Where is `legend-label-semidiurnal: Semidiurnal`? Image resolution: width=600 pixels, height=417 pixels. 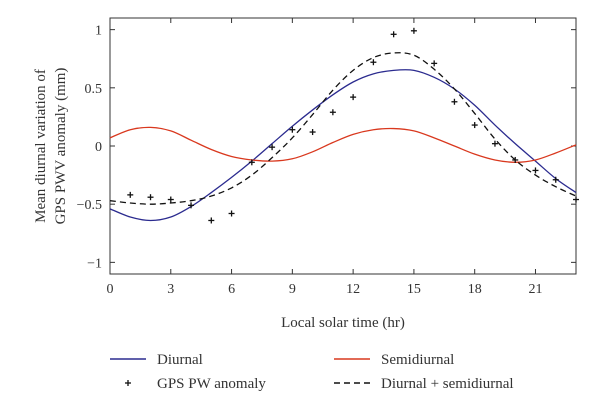
legend-label-semidiurnal: Semidiurnal is located at coordinates (417, 360).